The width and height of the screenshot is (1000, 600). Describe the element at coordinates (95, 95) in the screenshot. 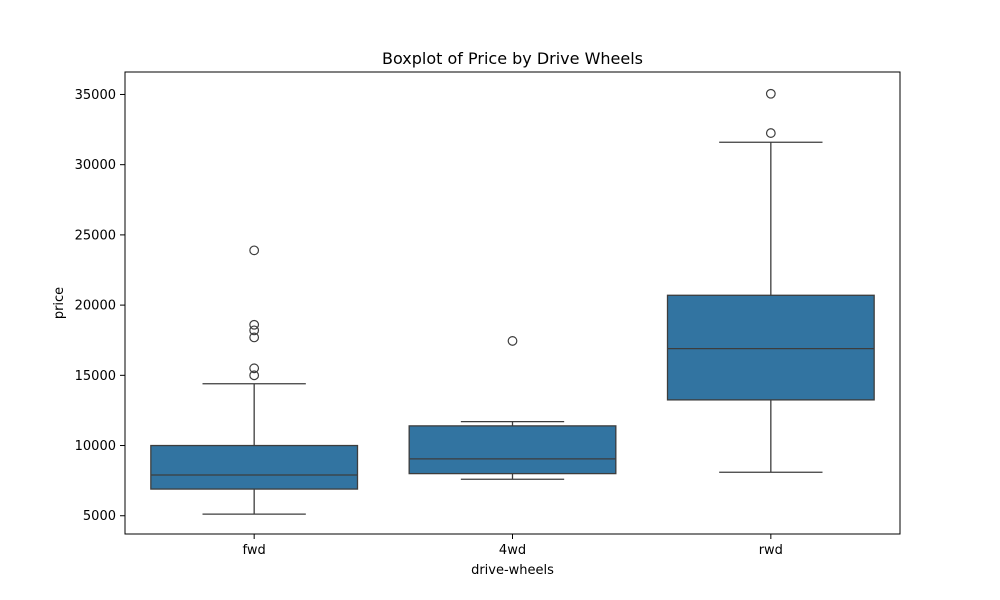

I see `y-tick-label: 35000` at that location.